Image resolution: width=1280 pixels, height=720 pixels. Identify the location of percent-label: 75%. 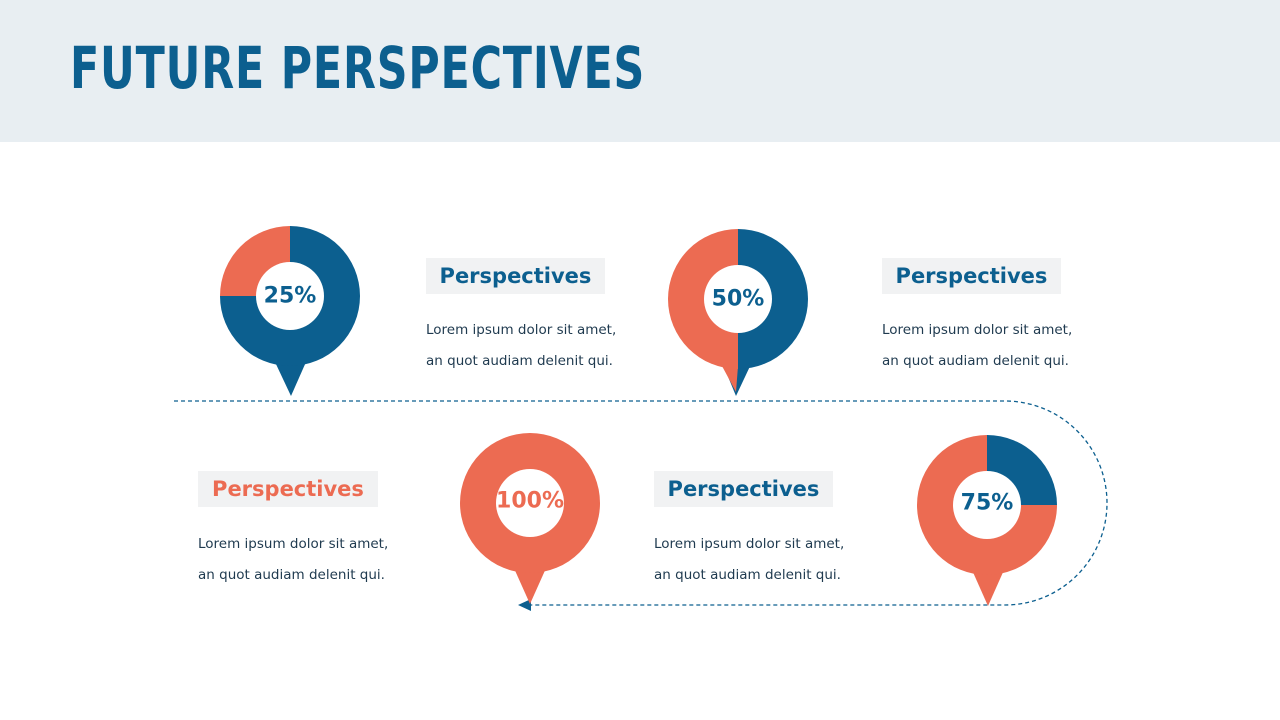
(987, 503).